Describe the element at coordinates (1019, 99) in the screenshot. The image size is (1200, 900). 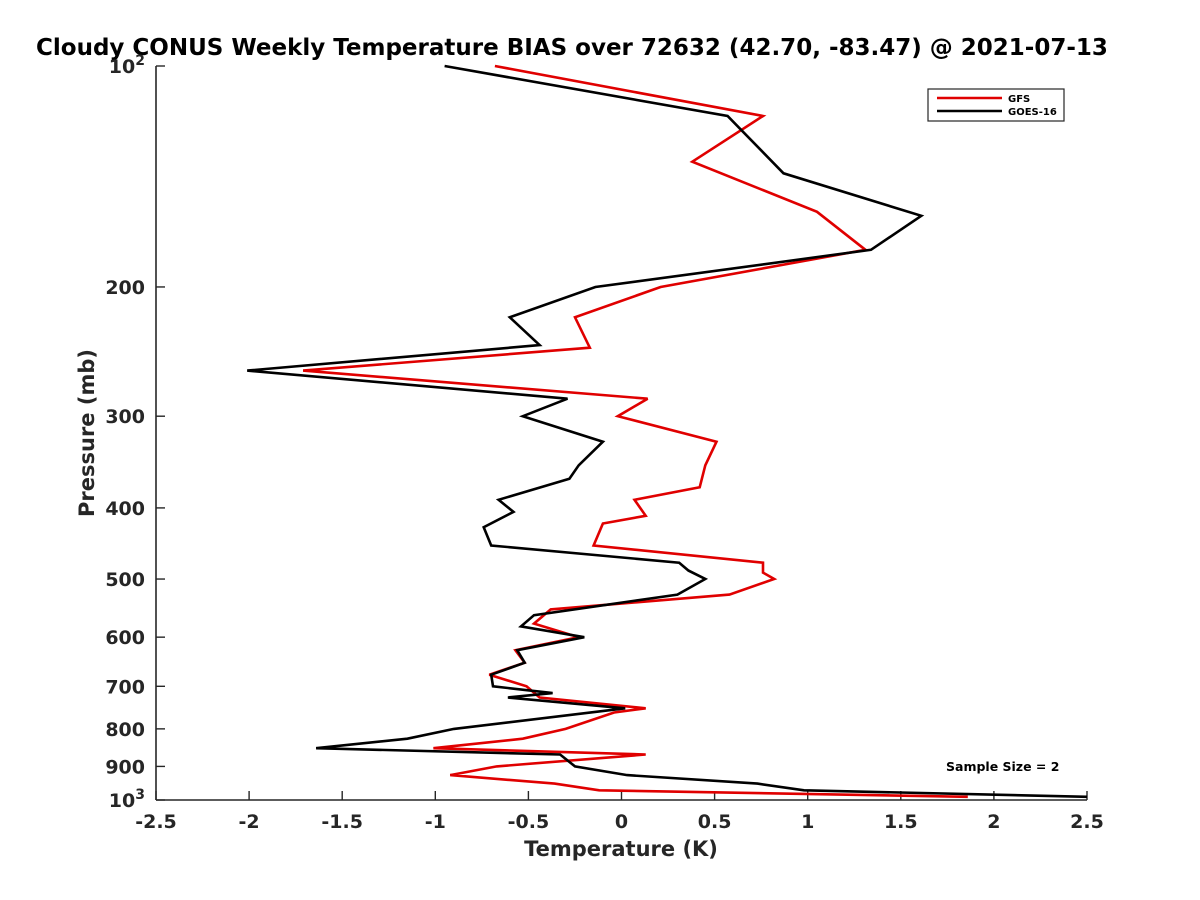
I see `legend-label-gfs: GFS` at that location.